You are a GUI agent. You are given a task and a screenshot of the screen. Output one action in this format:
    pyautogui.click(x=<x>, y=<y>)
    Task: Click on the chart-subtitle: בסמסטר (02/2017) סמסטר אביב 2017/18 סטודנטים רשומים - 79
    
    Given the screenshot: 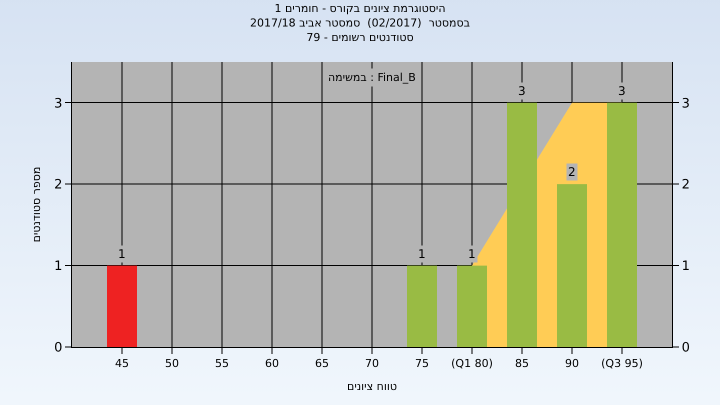 What is the action you would take?
    pyautogui.click(x=360, y=30)
    